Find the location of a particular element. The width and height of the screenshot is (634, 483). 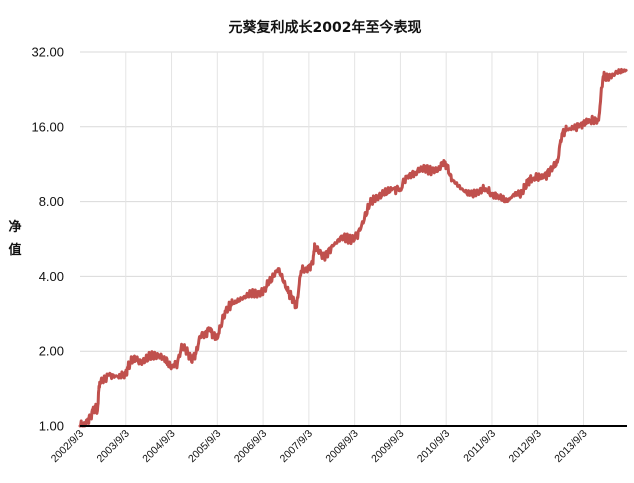

y-tick-label: 1.00 is located at coordinates (51, 426).